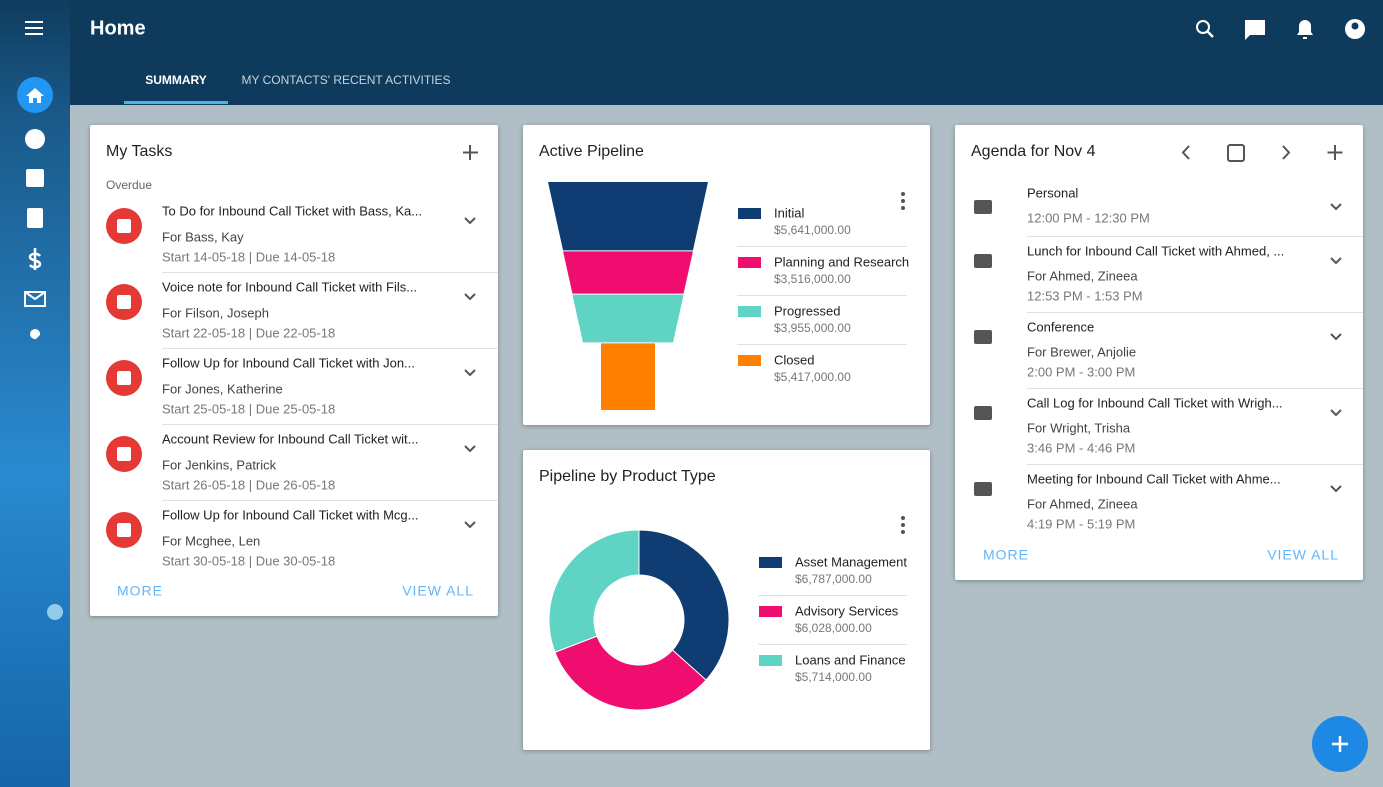 The image size is (1383, 787). What do you see at coordinates (1081, 351) in the screenshot?
I see `agenda-for: For Brewer, Anjolie` at bounding box center [1081, 351].